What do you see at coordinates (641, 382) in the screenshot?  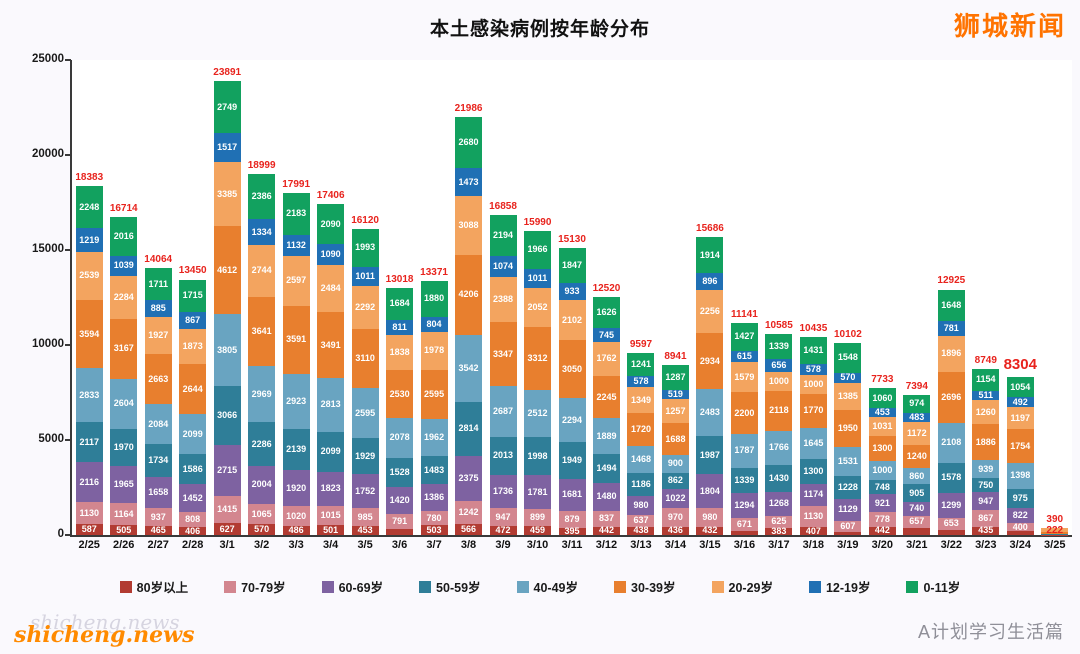 I see `bar-segment: 578` at bounding box center [641, 382].